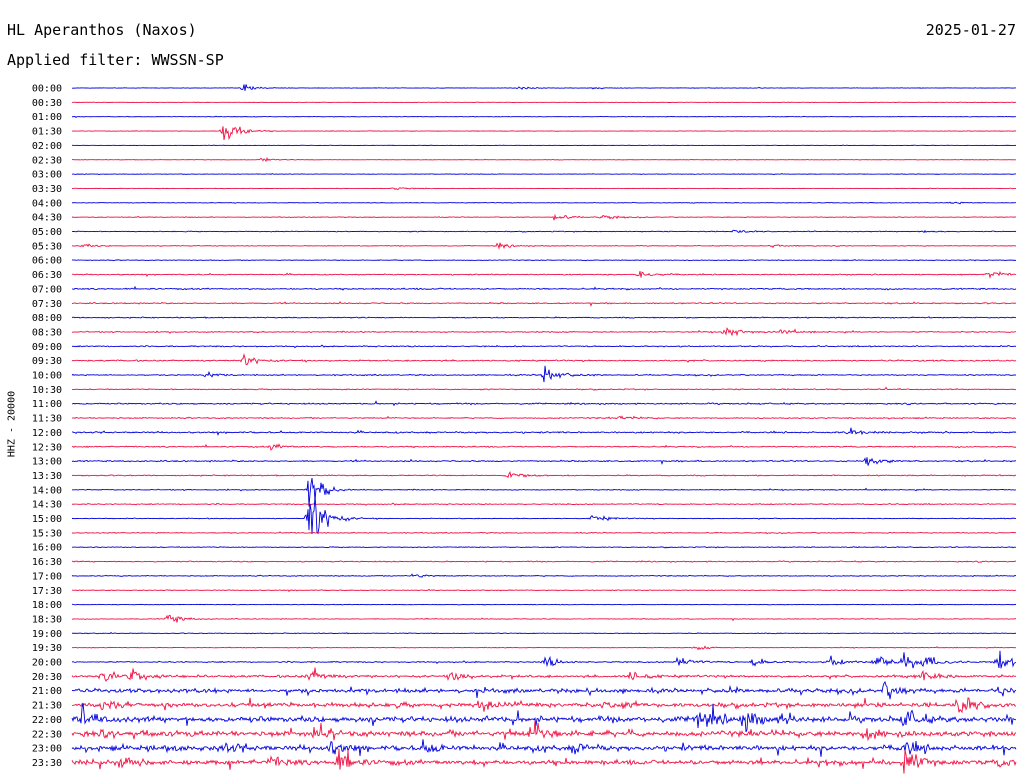  Describe the element at coordinates (47, 246) in the screenshot. I see `time-tick-label: 05:30` at that location.